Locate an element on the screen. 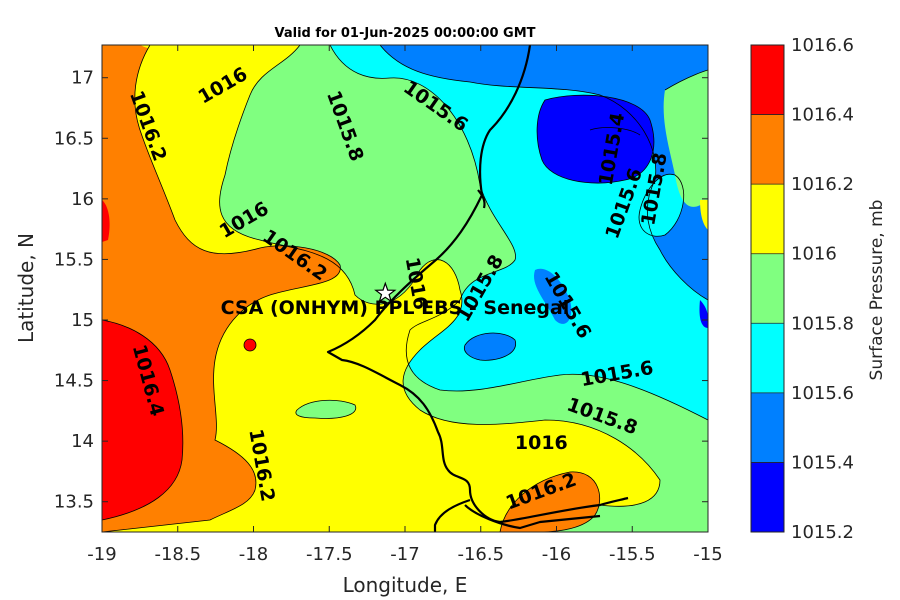 The height and width of the screenshot is (600, 900). y-tick-label: 17 is located at coordinates (82, 78).